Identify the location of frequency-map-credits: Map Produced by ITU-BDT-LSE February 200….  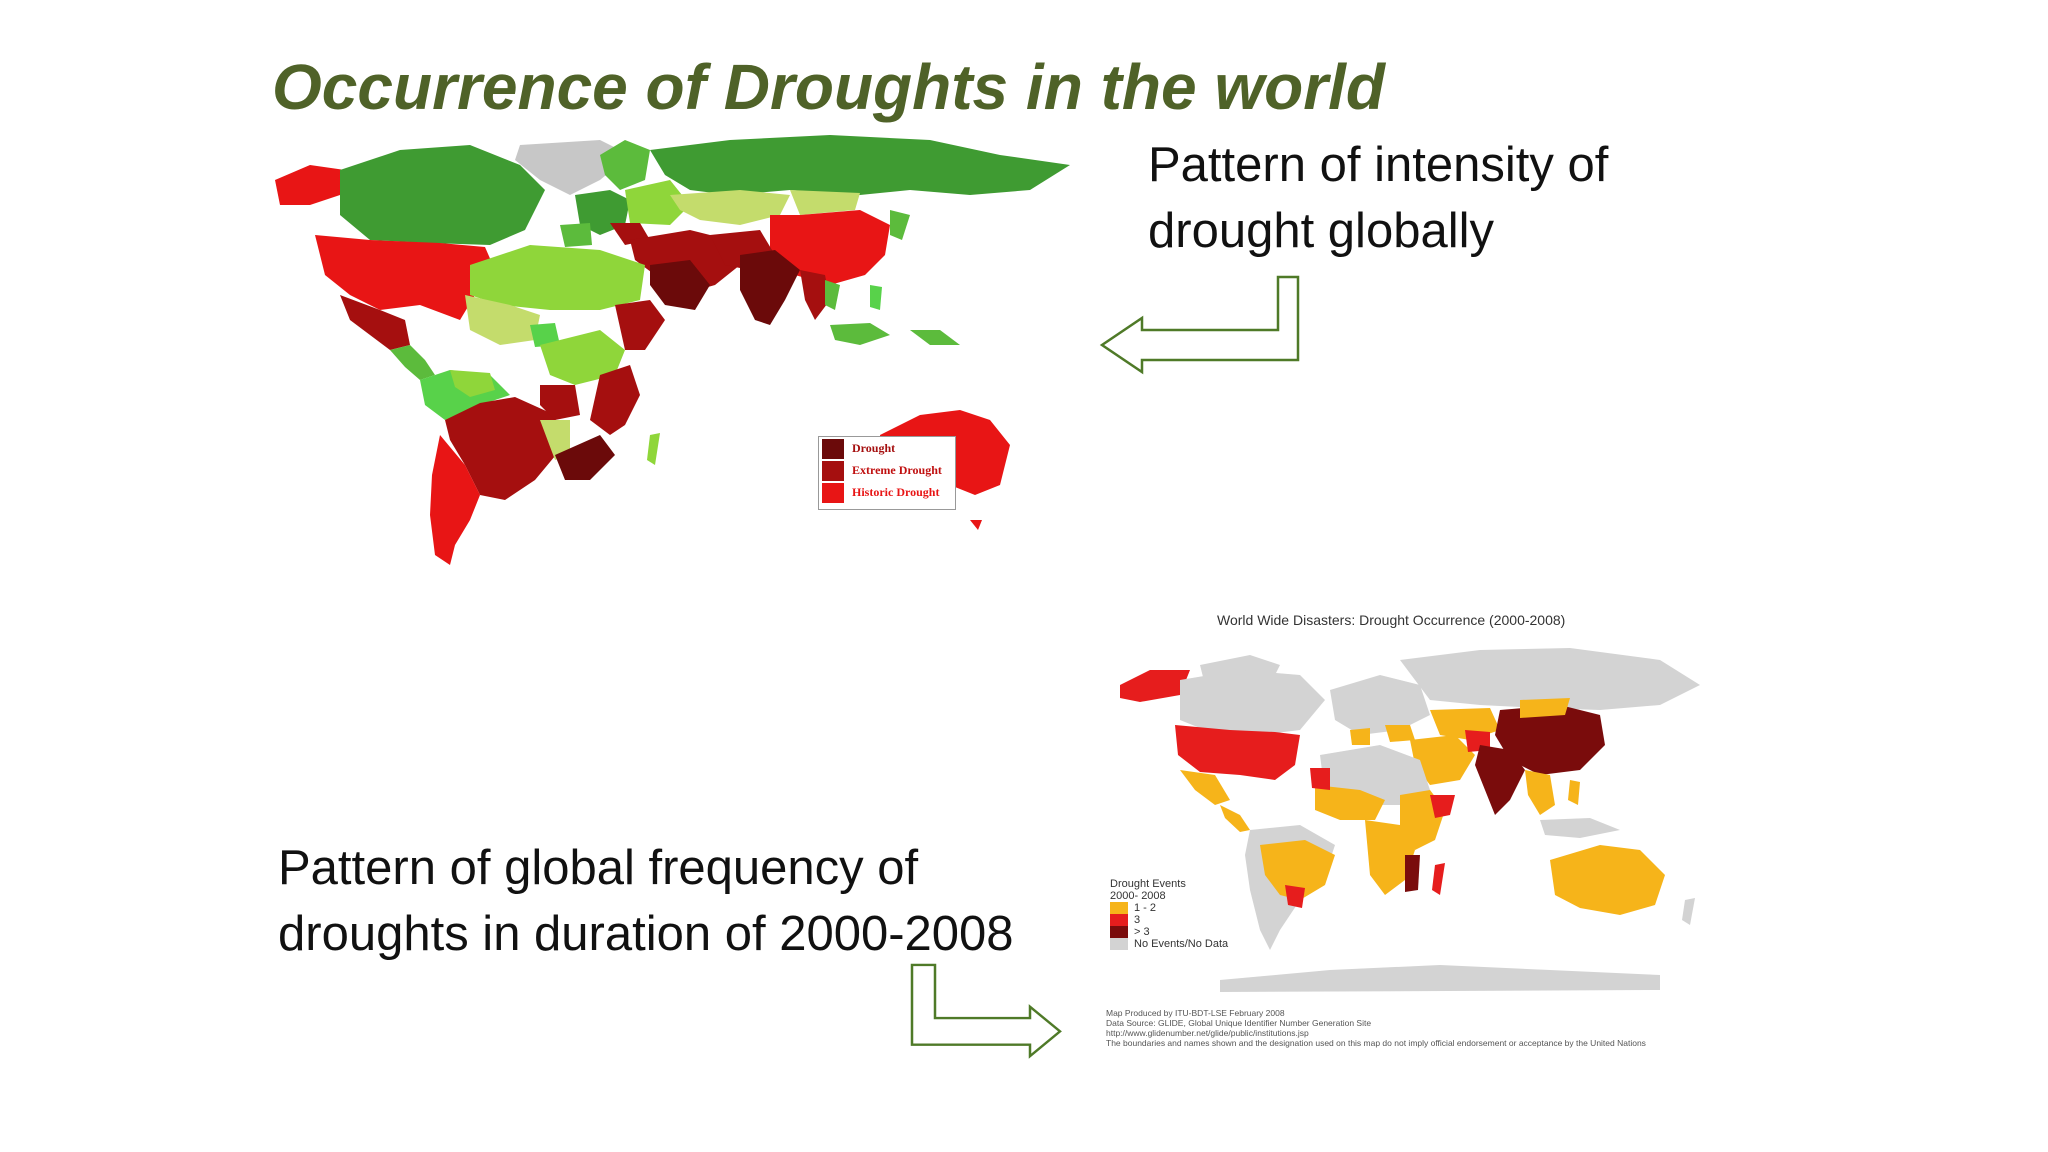
(1376, 1028).